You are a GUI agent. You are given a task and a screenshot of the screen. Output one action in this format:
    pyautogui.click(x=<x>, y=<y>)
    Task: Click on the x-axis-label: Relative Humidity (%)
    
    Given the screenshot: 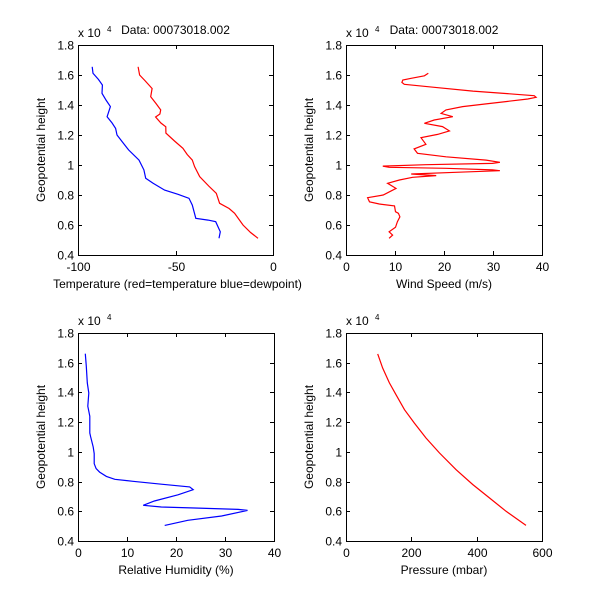 What is the action you would take?
    pyautogui.click(x=175, y=570)
    